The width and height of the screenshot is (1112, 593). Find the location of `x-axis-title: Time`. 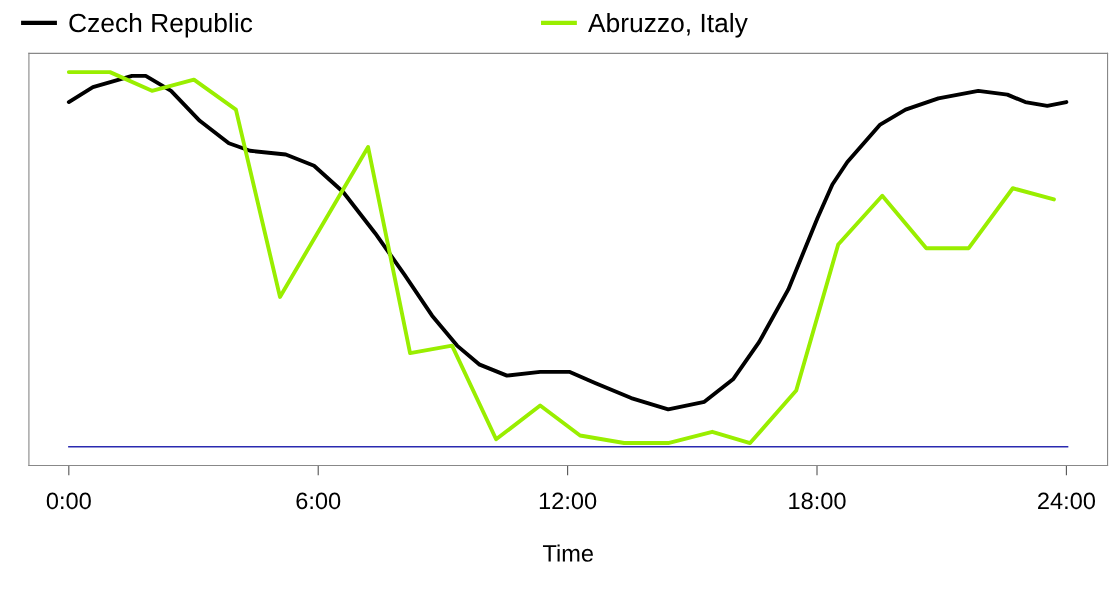

x-axis-title: Time is located at coordinates (567, 553).